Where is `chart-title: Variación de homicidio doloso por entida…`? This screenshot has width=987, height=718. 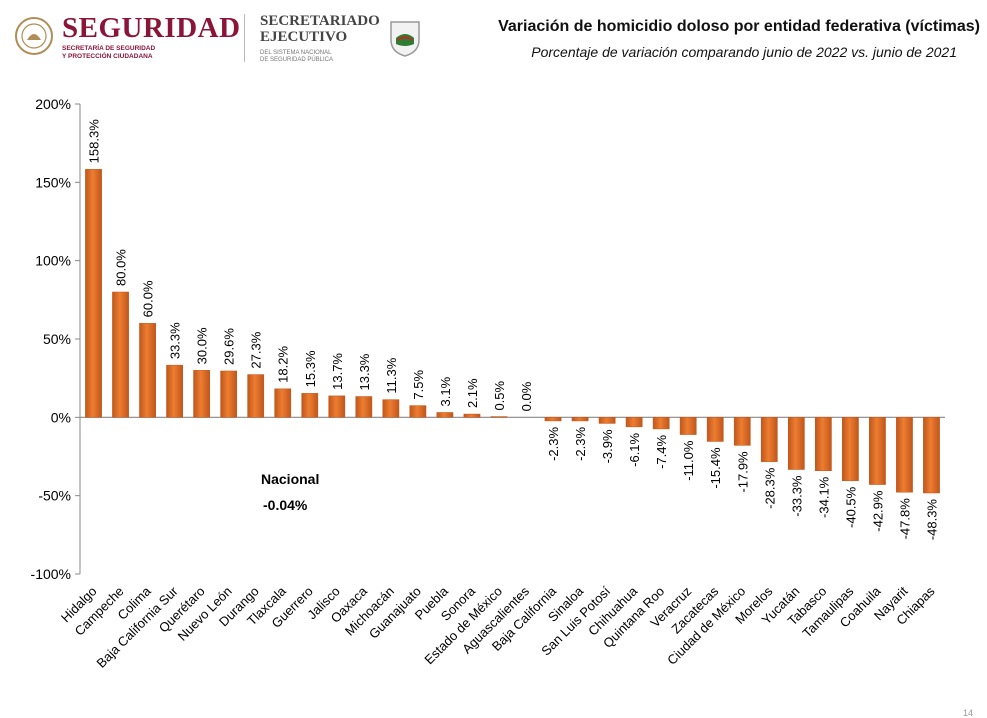 chart-title: Variación de homicidio doloso por entida… is located at coordinates (739, 26).